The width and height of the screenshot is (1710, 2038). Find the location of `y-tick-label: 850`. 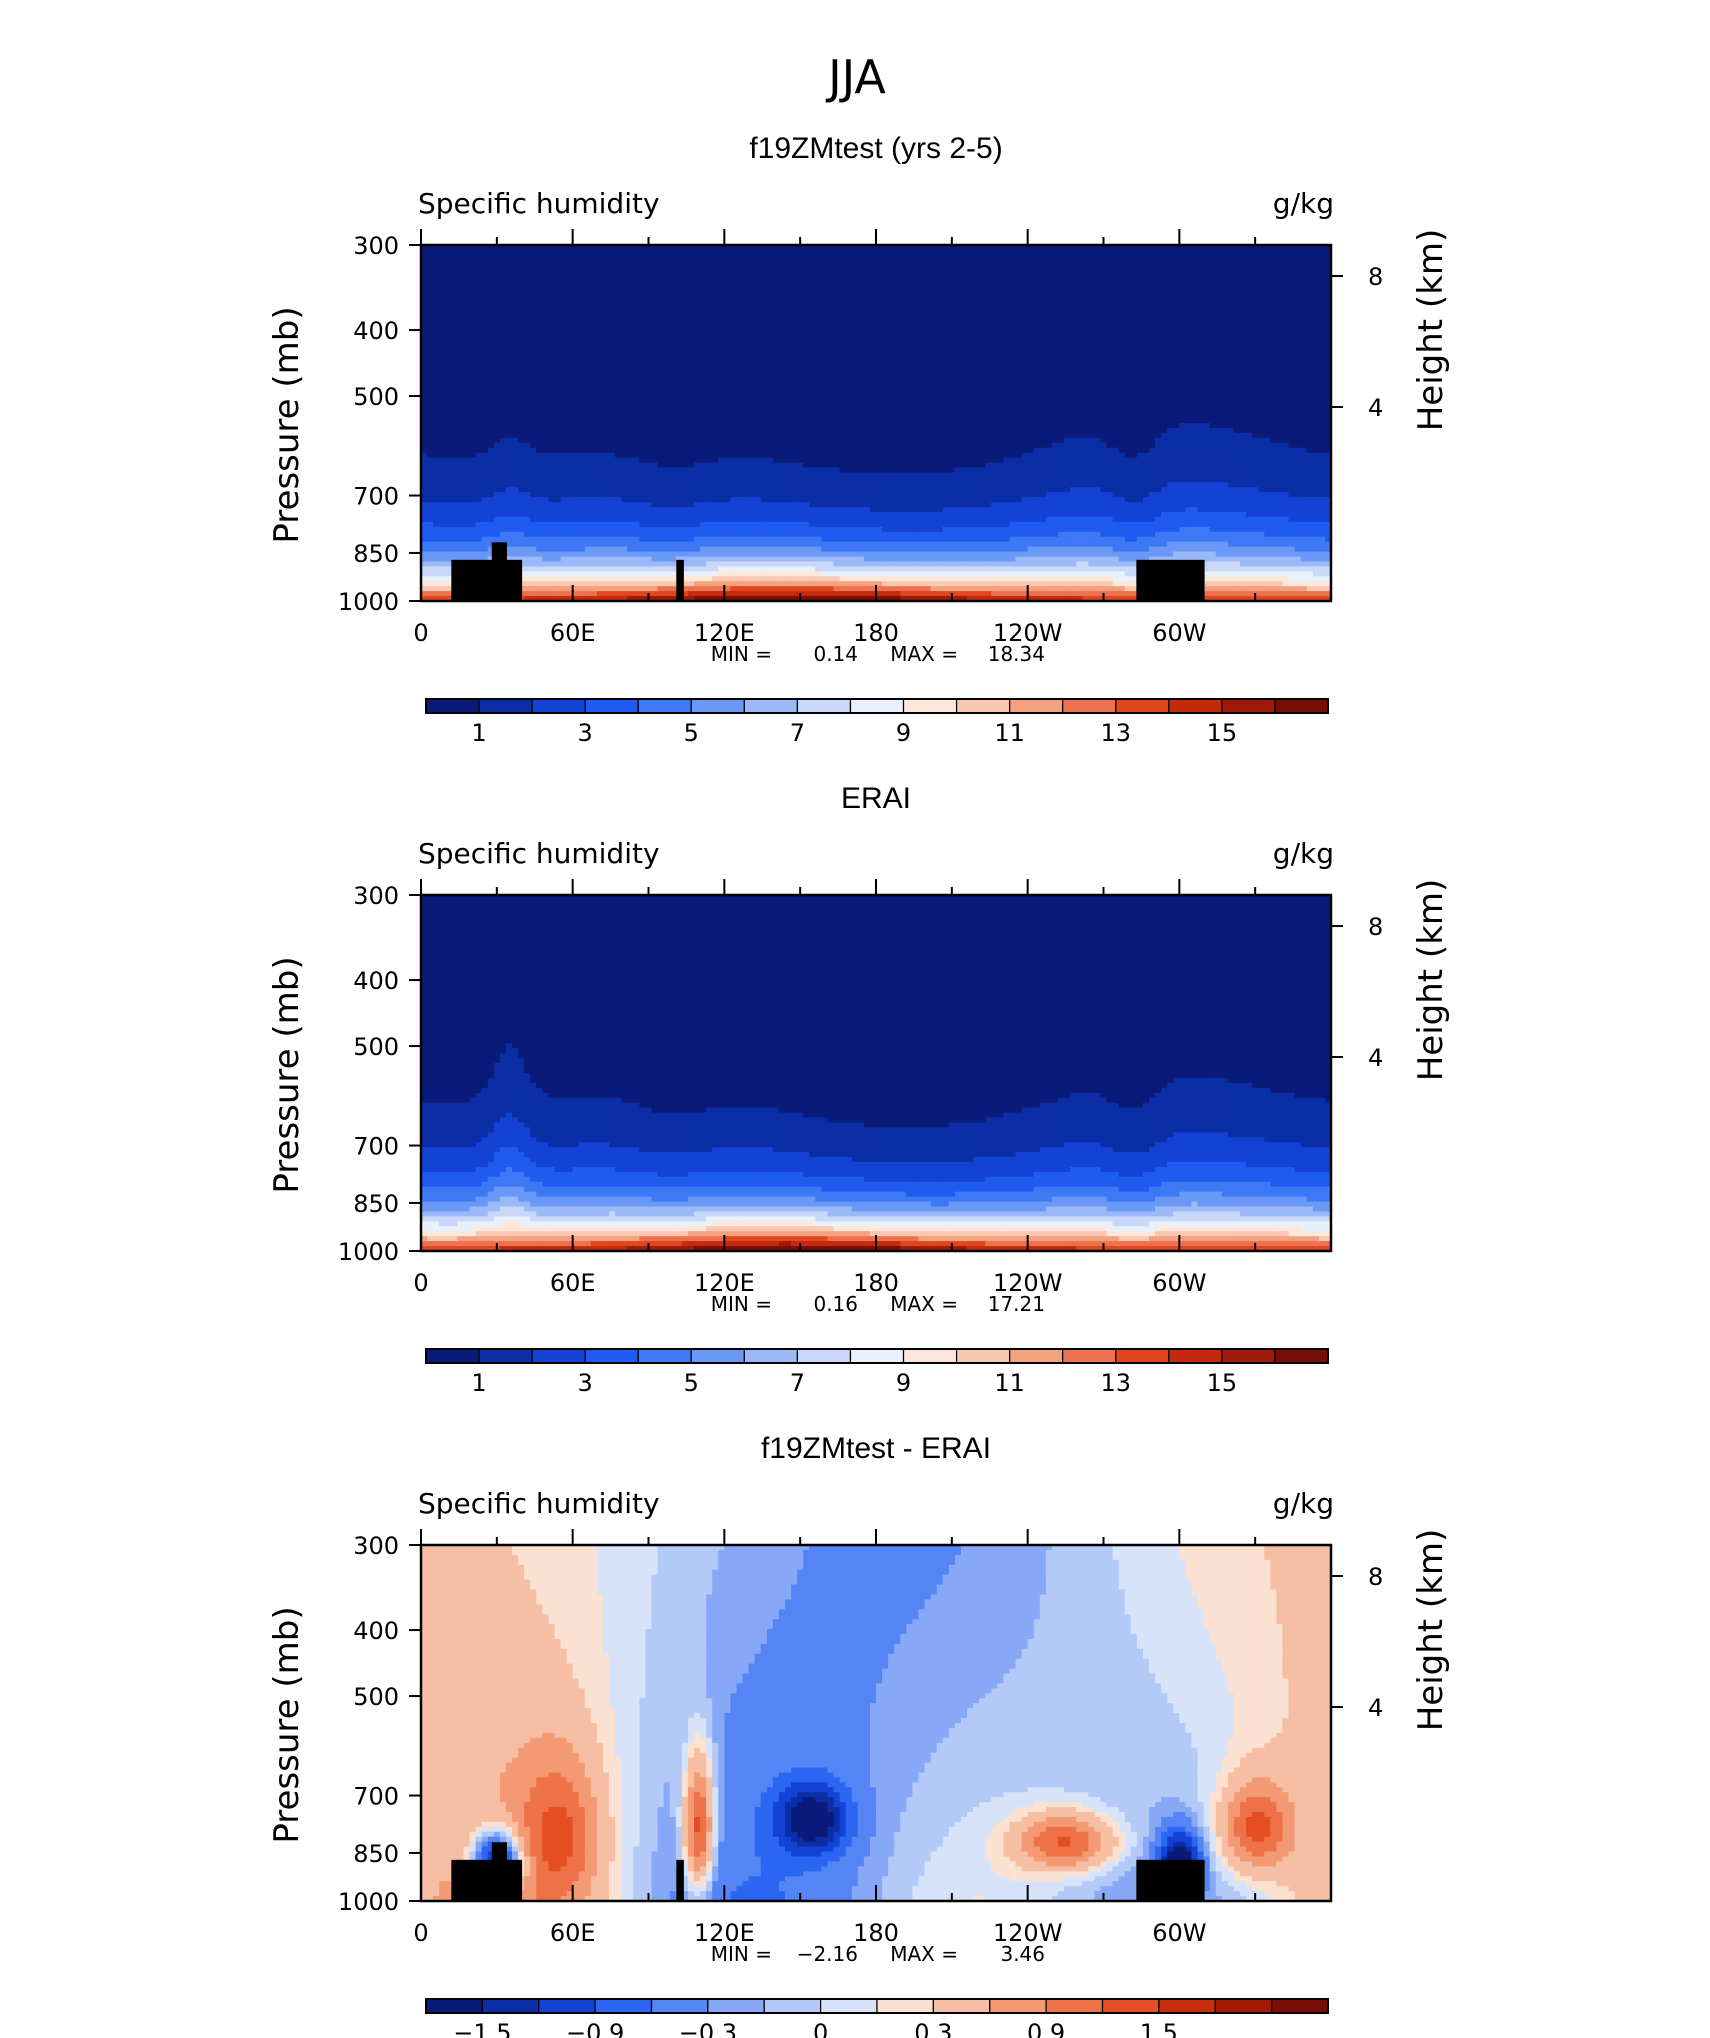

y-tick-label: 850 is located at coordinates (376, 554).